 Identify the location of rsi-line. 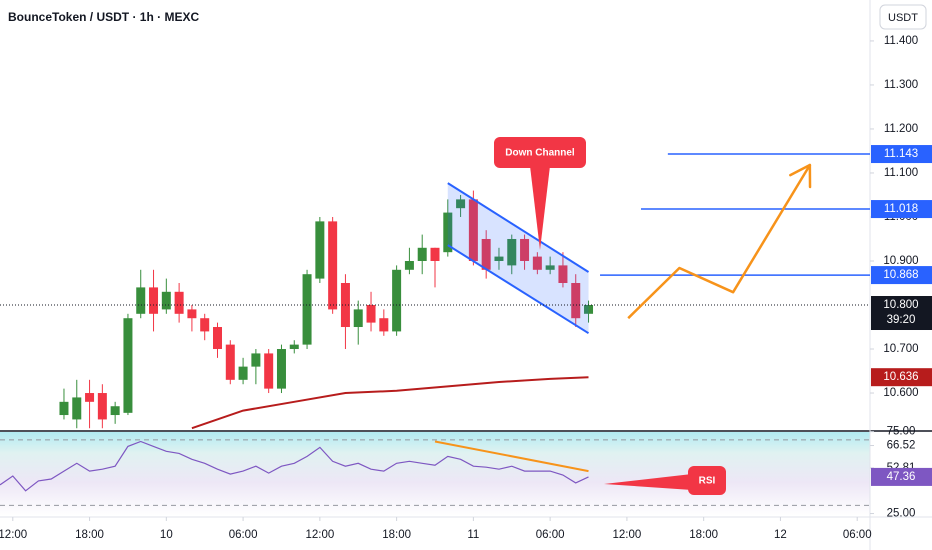
(294, 466).